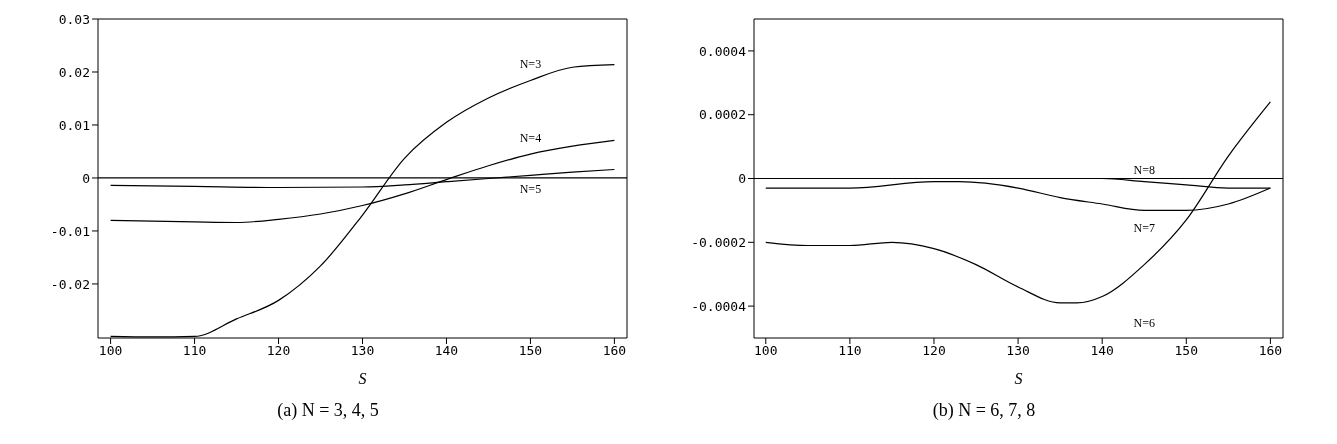 This screenshot has height=444, width=1337. Describe the element at coordinates (70, 284) in the screenshot. I see `y-tick-label: -0.02` at that location.